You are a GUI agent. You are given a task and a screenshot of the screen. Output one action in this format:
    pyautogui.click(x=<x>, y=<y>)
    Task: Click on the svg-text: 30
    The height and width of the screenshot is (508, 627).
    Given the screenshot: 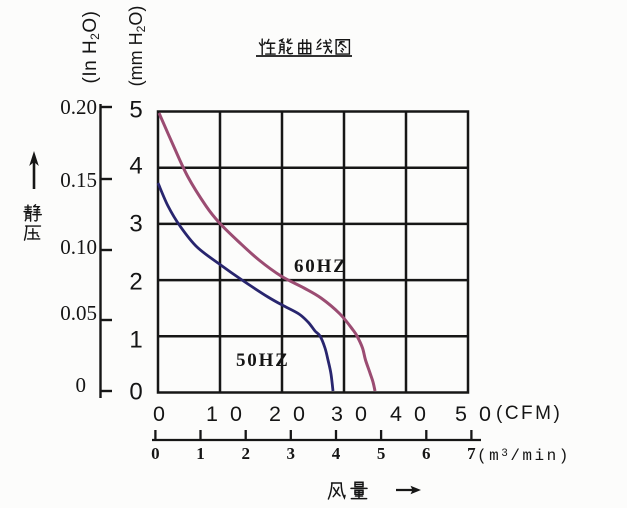 What is the action you would take?
    pyautogui.click(x=355, y=414)
    